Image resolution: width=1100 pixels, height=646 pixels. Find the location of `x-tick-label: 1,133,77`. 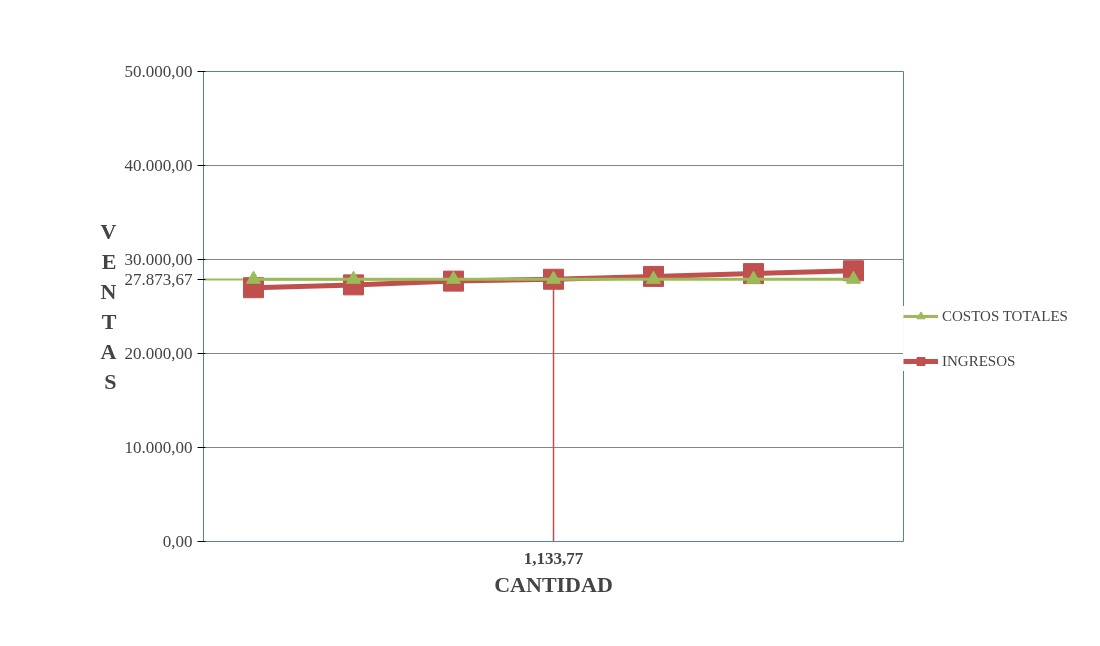

x-tick-label: 1,133,77 is located at coordinates (553, 558).